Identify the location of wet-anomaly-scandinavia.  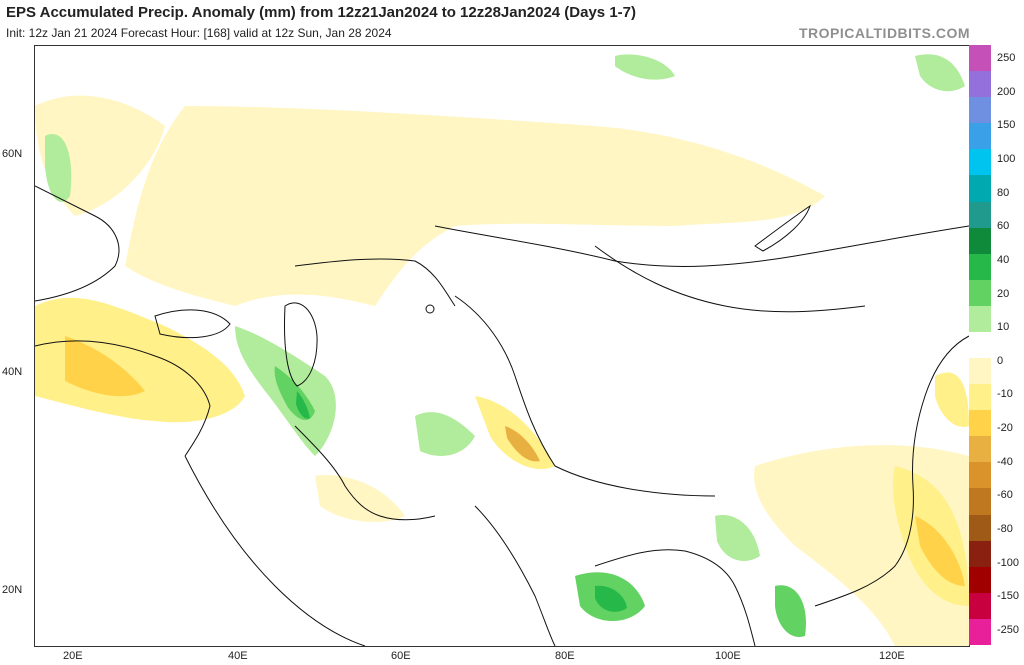
(58, 168).